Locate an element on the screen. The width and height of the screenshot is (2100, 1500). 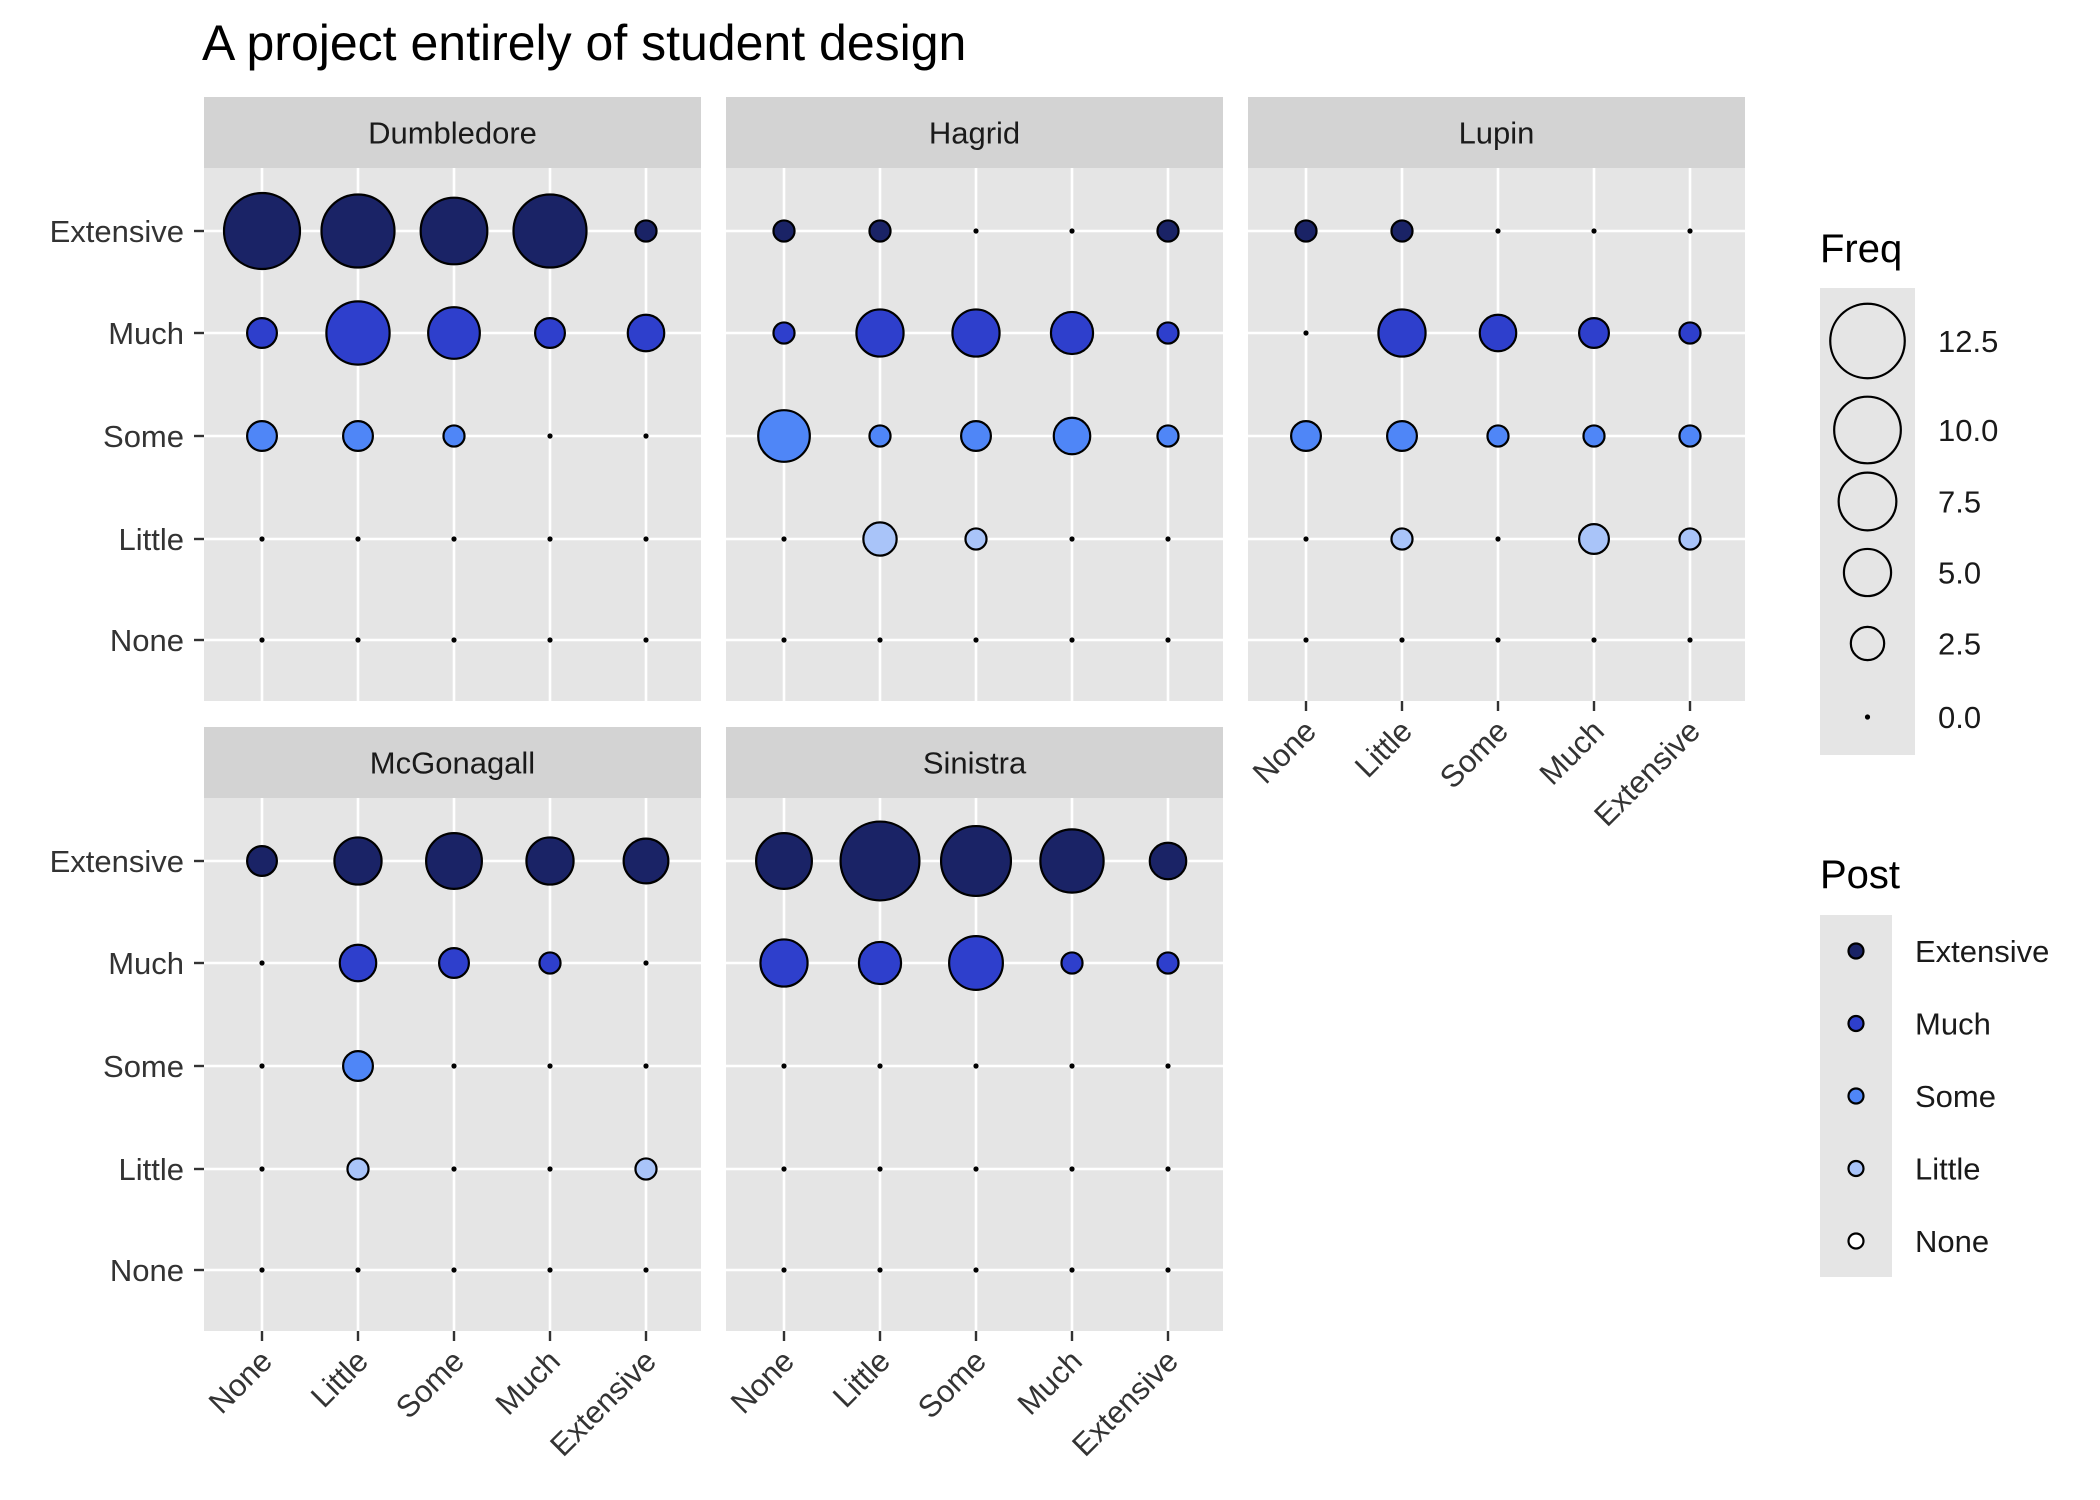
y-tick-label: Little is located at coordinates (151, 539).